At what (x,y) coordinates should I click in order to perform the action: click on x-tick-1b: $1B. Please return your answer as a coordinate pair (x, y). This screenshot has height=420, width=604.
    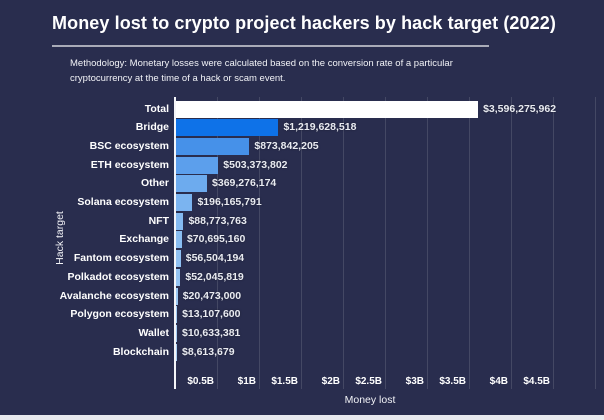
    Looking at the image, I should click on (246, 381).